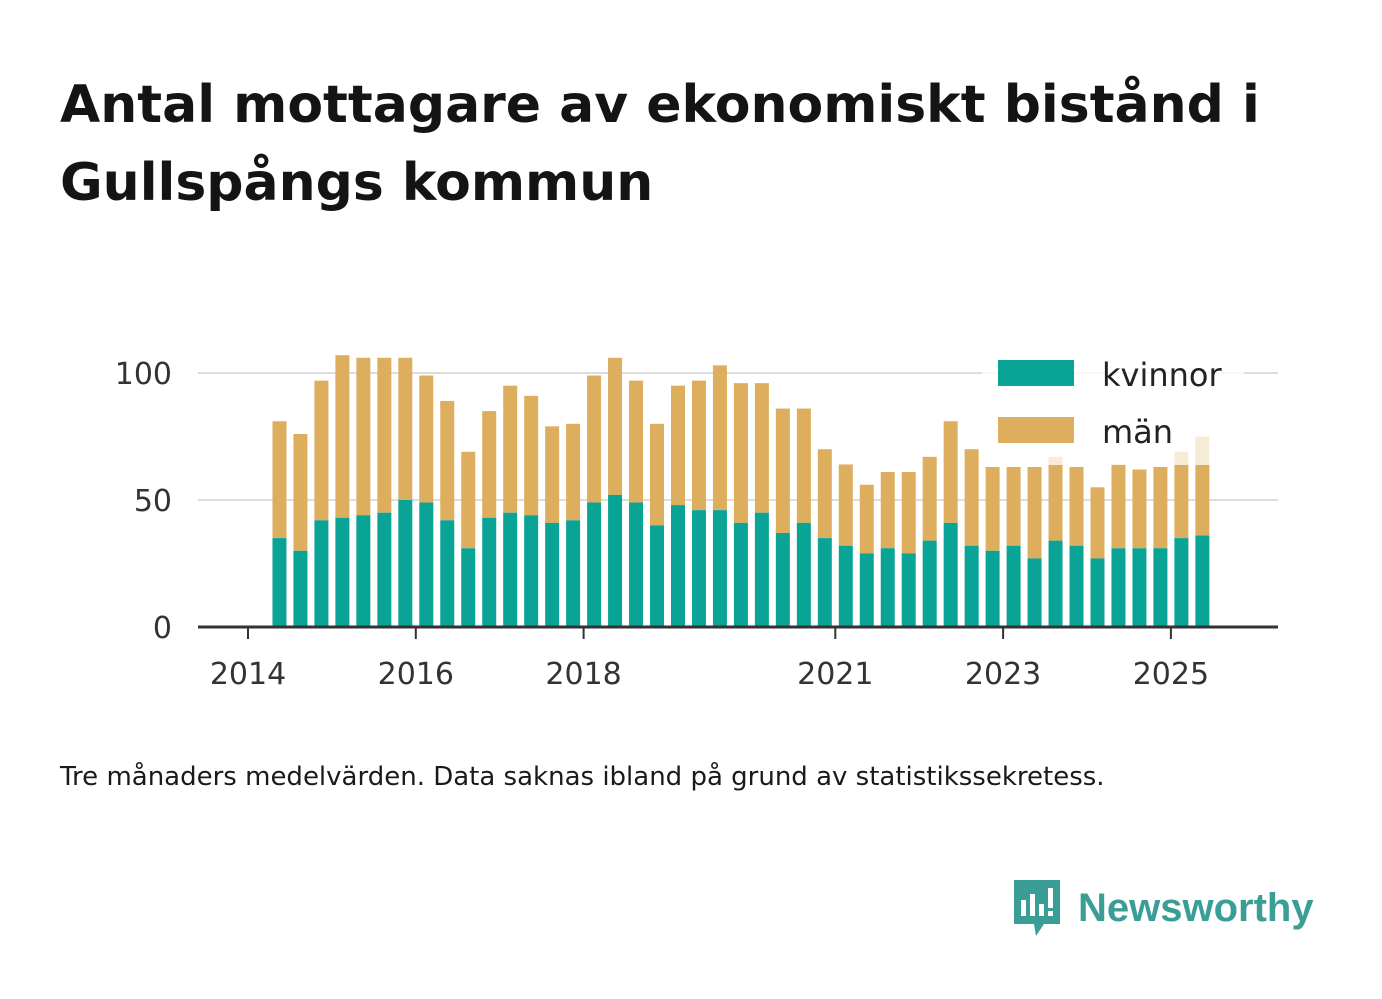 Image resolution: width=1382 pixels, height=999 pixels. Describe the element at coordinates (1036, 430) in the screenshot. I see `legend-swatch-man` at that location.